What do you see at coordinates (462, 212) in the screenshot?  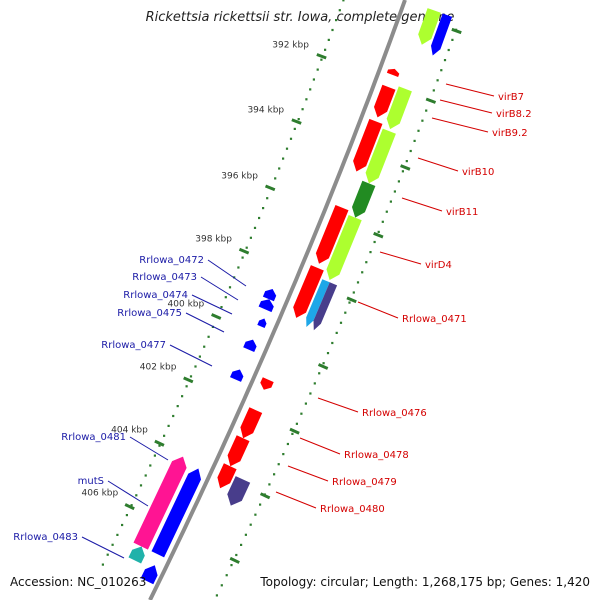 I see `forward-gene-label: virB11` at bounding box center [462, 212].